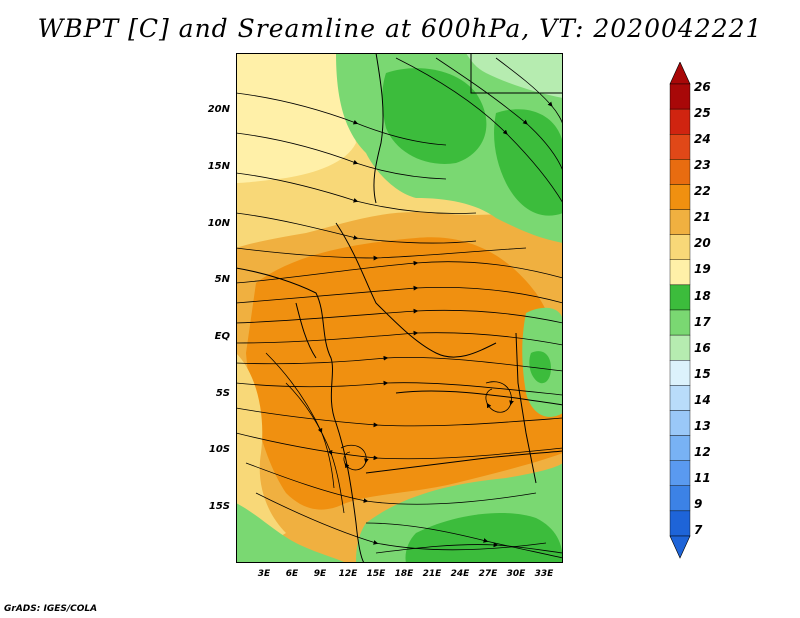  Describe the element at coordinates (320, 574) in the screenshot. I see `lon-label-9e: 9E` at that location.